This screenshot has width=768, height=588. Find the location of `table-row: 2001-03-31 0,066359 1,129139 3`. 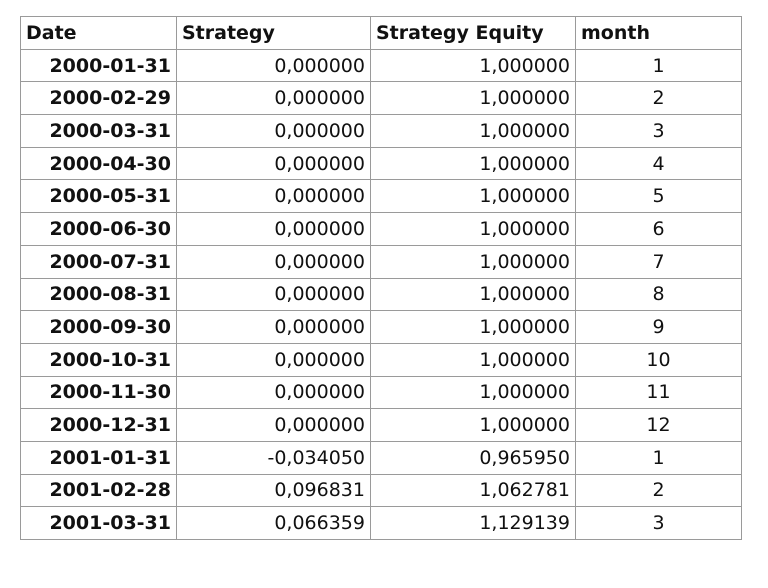

table-row: 2001-03-31 0,066359 1,129139 3 is located at coordinates (381, 523).